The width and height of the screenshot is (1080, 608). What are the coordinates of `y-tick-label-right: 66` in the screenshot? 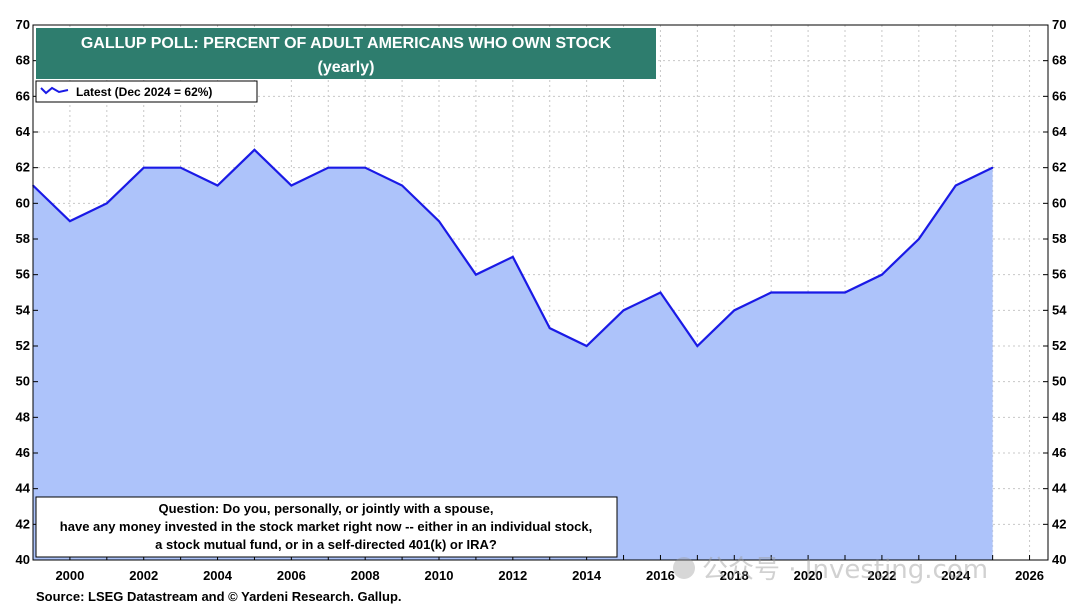 It's located at (1059, 95).